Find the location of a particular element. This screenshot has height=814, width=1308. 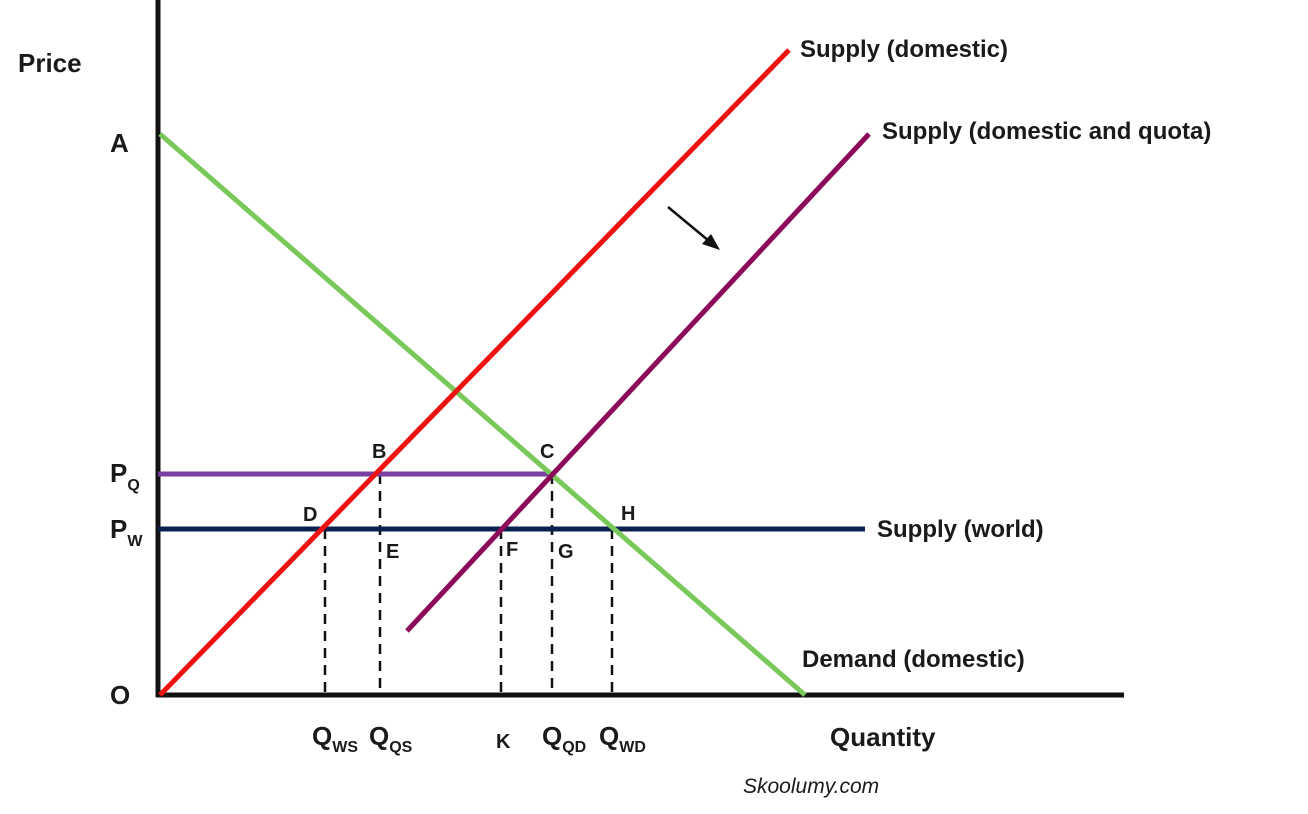

supply-world-label: Supply (world) is located at coordinates (960, 529).